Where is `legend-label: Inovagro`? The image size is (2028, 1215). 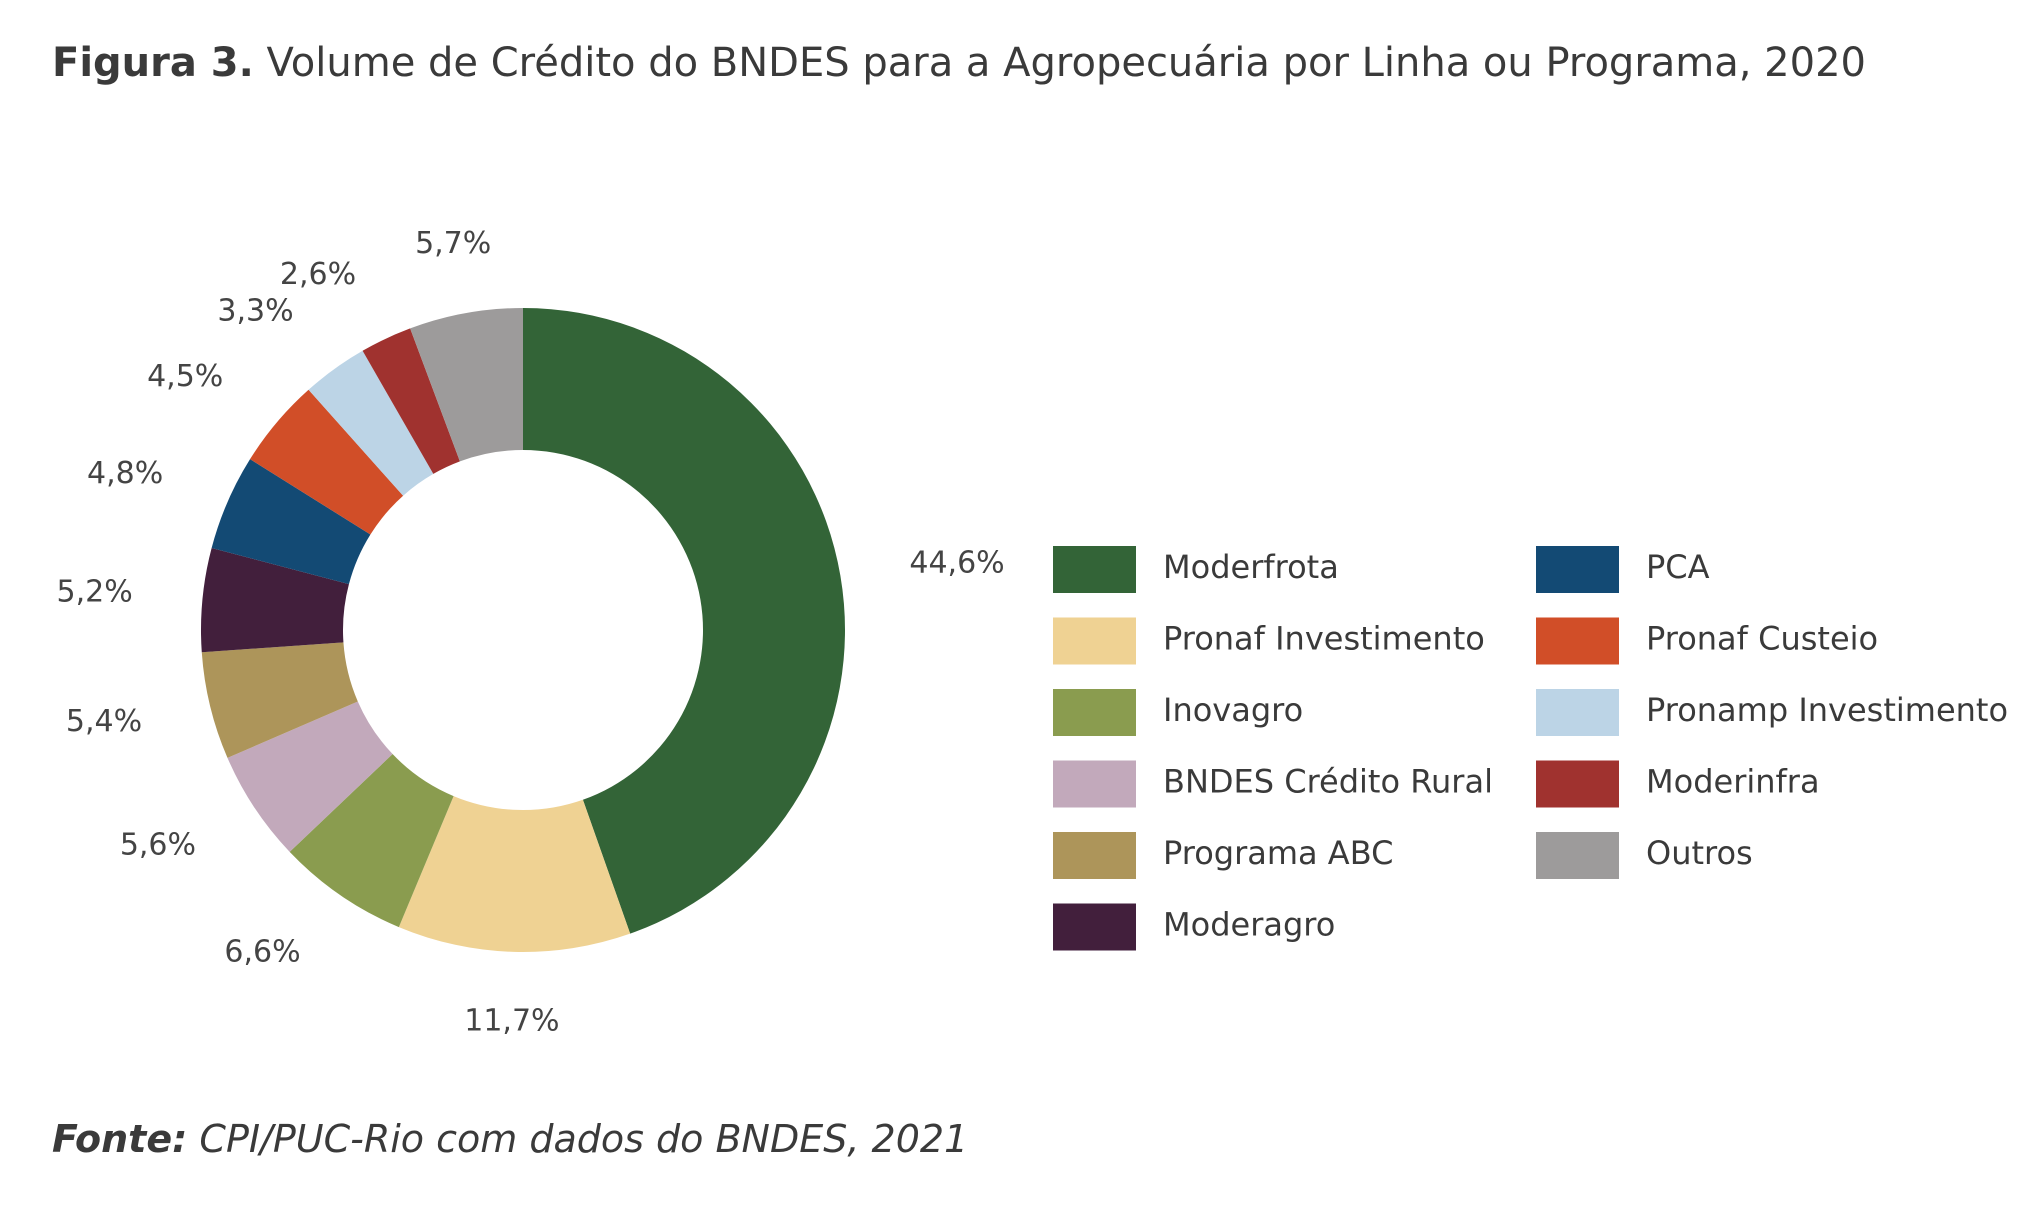 legend-label: Inovagro is located at coordinates (1233, 710).